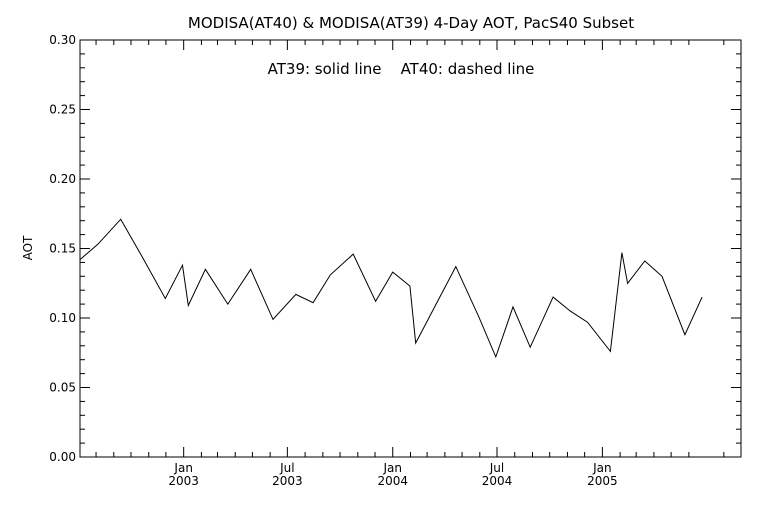  What do you see at coordinates (602, 481) in the screenshot?
I see `x-tick-year-label: 2005` at bounding box center [602, 481].